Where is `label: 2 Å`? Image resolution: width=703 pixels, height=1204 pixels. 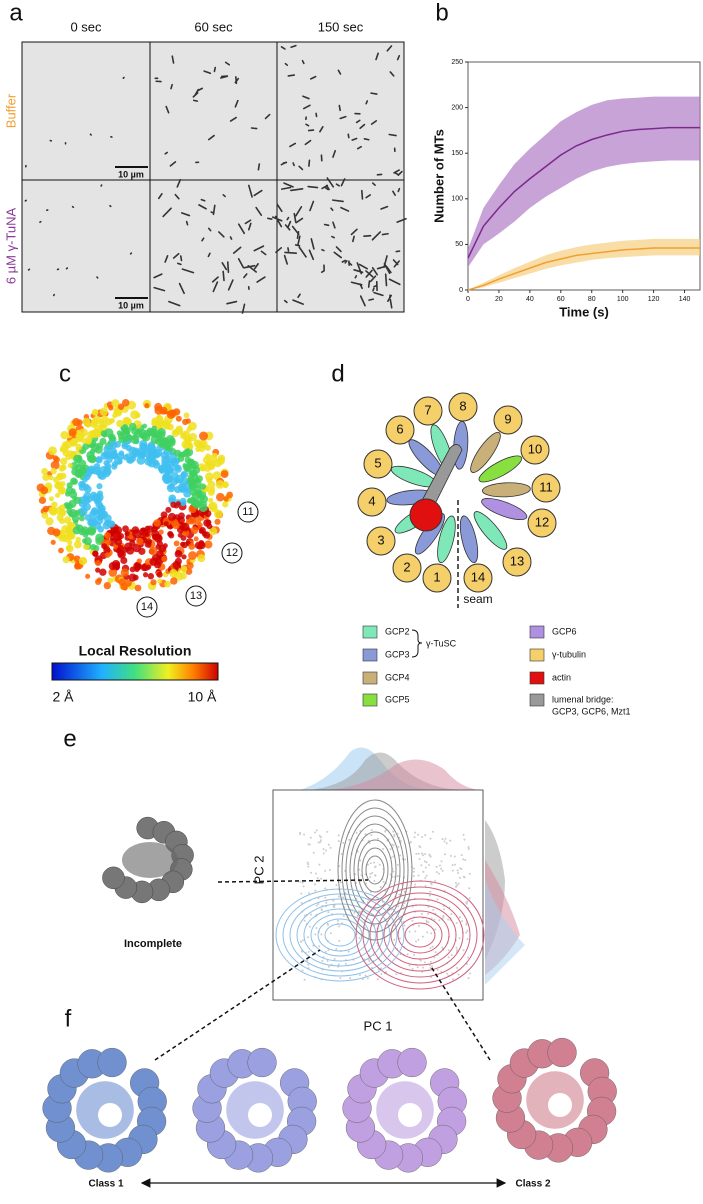
label: 2 Å is located at coordinates (63, 697).